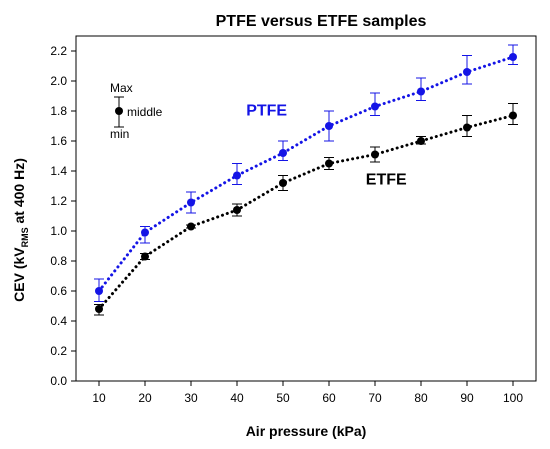 This screenshot has width=550, height=449. Describe the element at coordinates (145, 398) in the screenshot. I see `x-tick-label: 20` at that location.